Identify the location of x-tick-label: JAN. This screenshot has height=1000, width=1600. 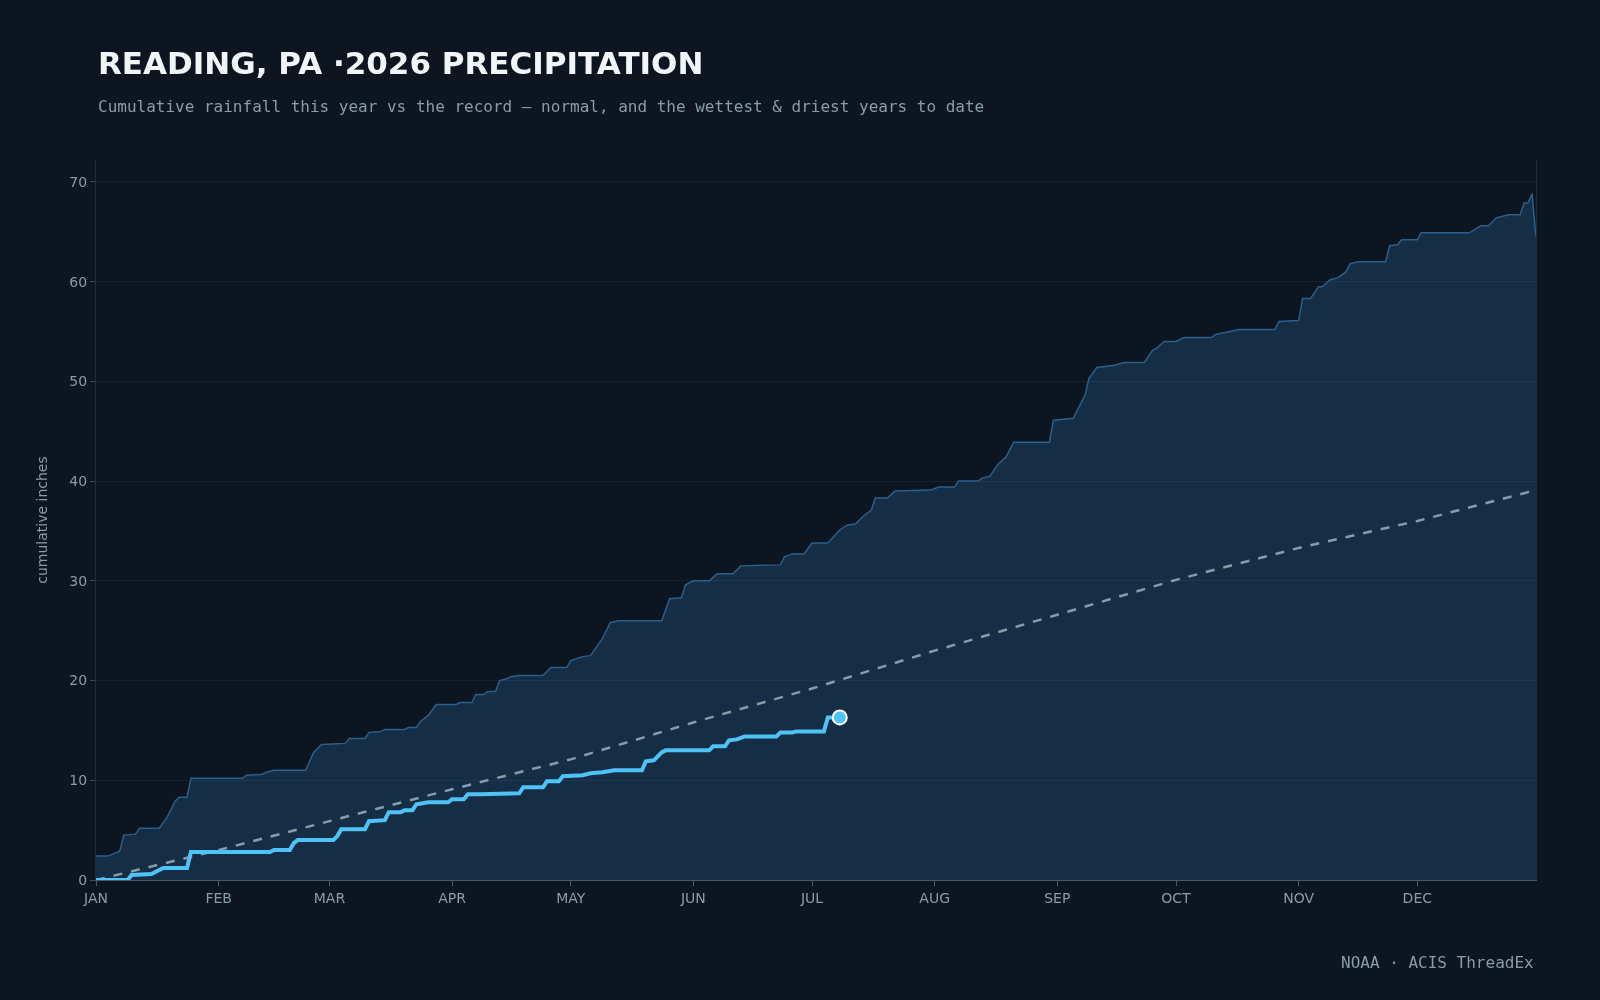
(95, 897).